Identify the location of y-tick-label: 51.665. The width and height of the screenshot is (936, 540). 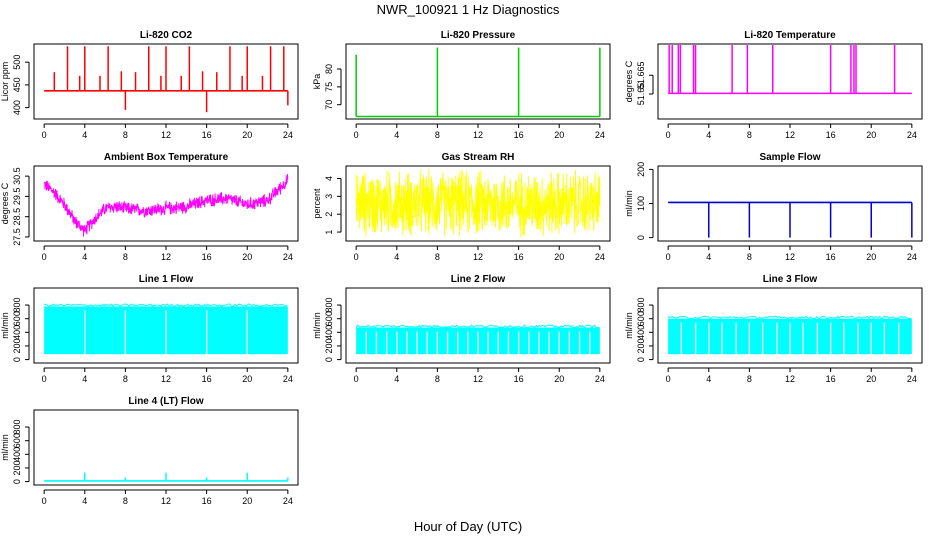
(641, 75).